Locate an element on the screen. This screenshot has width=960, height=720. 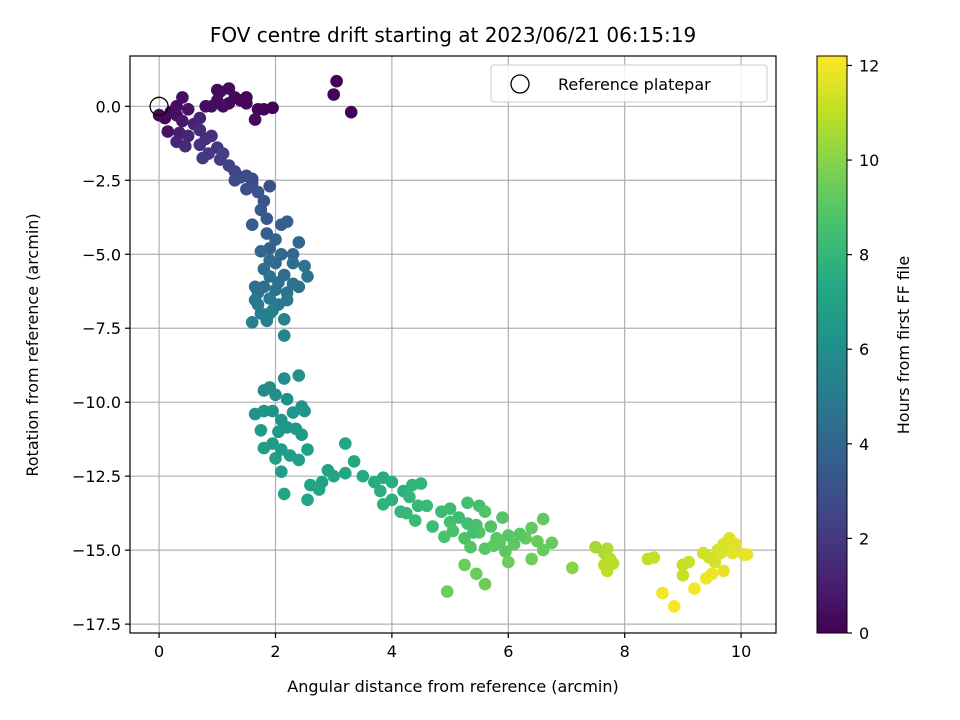
x-tick-label: 0 is located at coordinates (159, 651).